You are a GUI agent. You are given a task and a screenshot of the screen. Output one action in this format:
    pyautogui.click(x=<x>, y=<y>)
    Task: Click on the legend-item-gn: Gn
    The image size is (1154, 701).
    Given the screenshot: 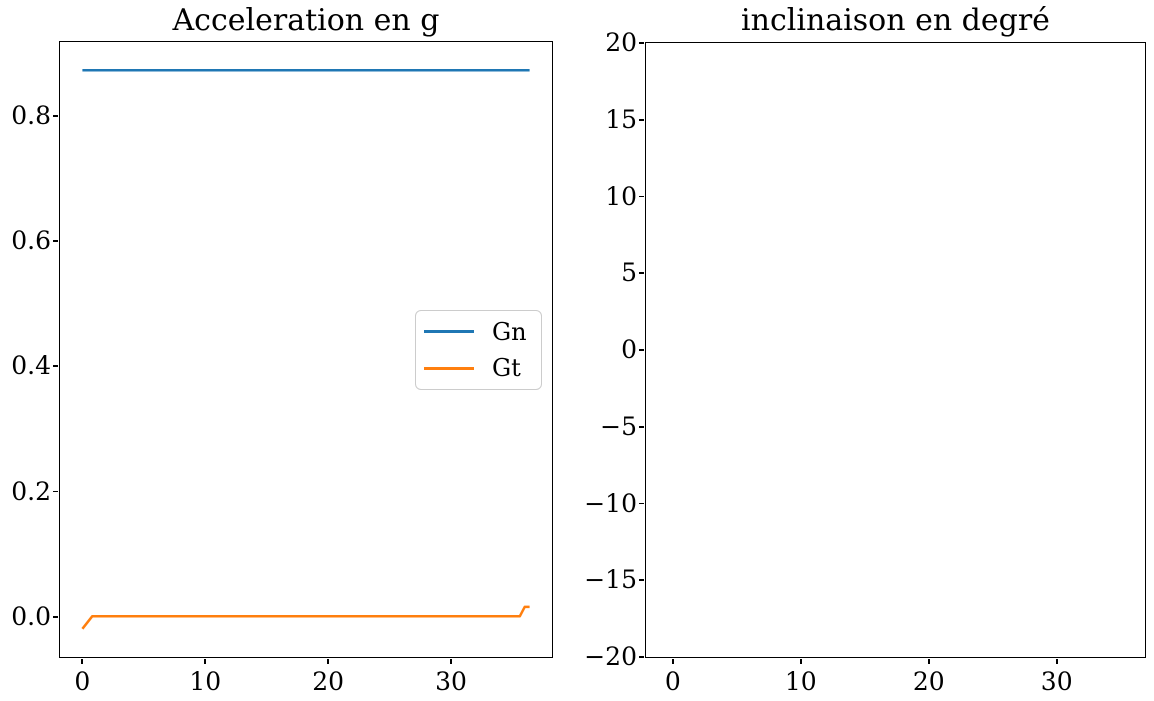 What is the action you would take?
    pyautogui.click(x=478, y=332)
    